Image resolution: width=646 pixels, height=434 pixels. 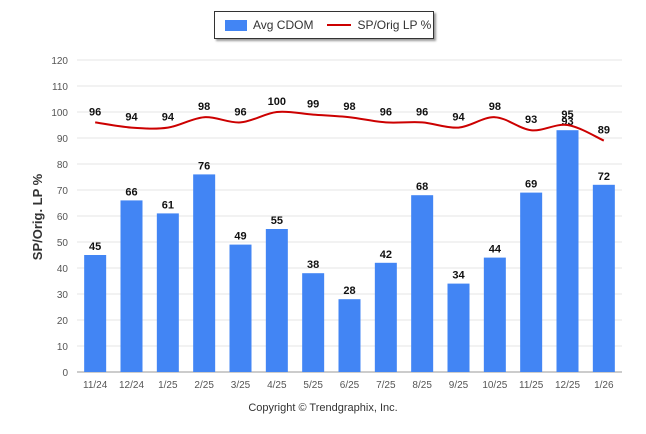 I want to click on x-tick-label: 10/25, so click(x=494, y=385).